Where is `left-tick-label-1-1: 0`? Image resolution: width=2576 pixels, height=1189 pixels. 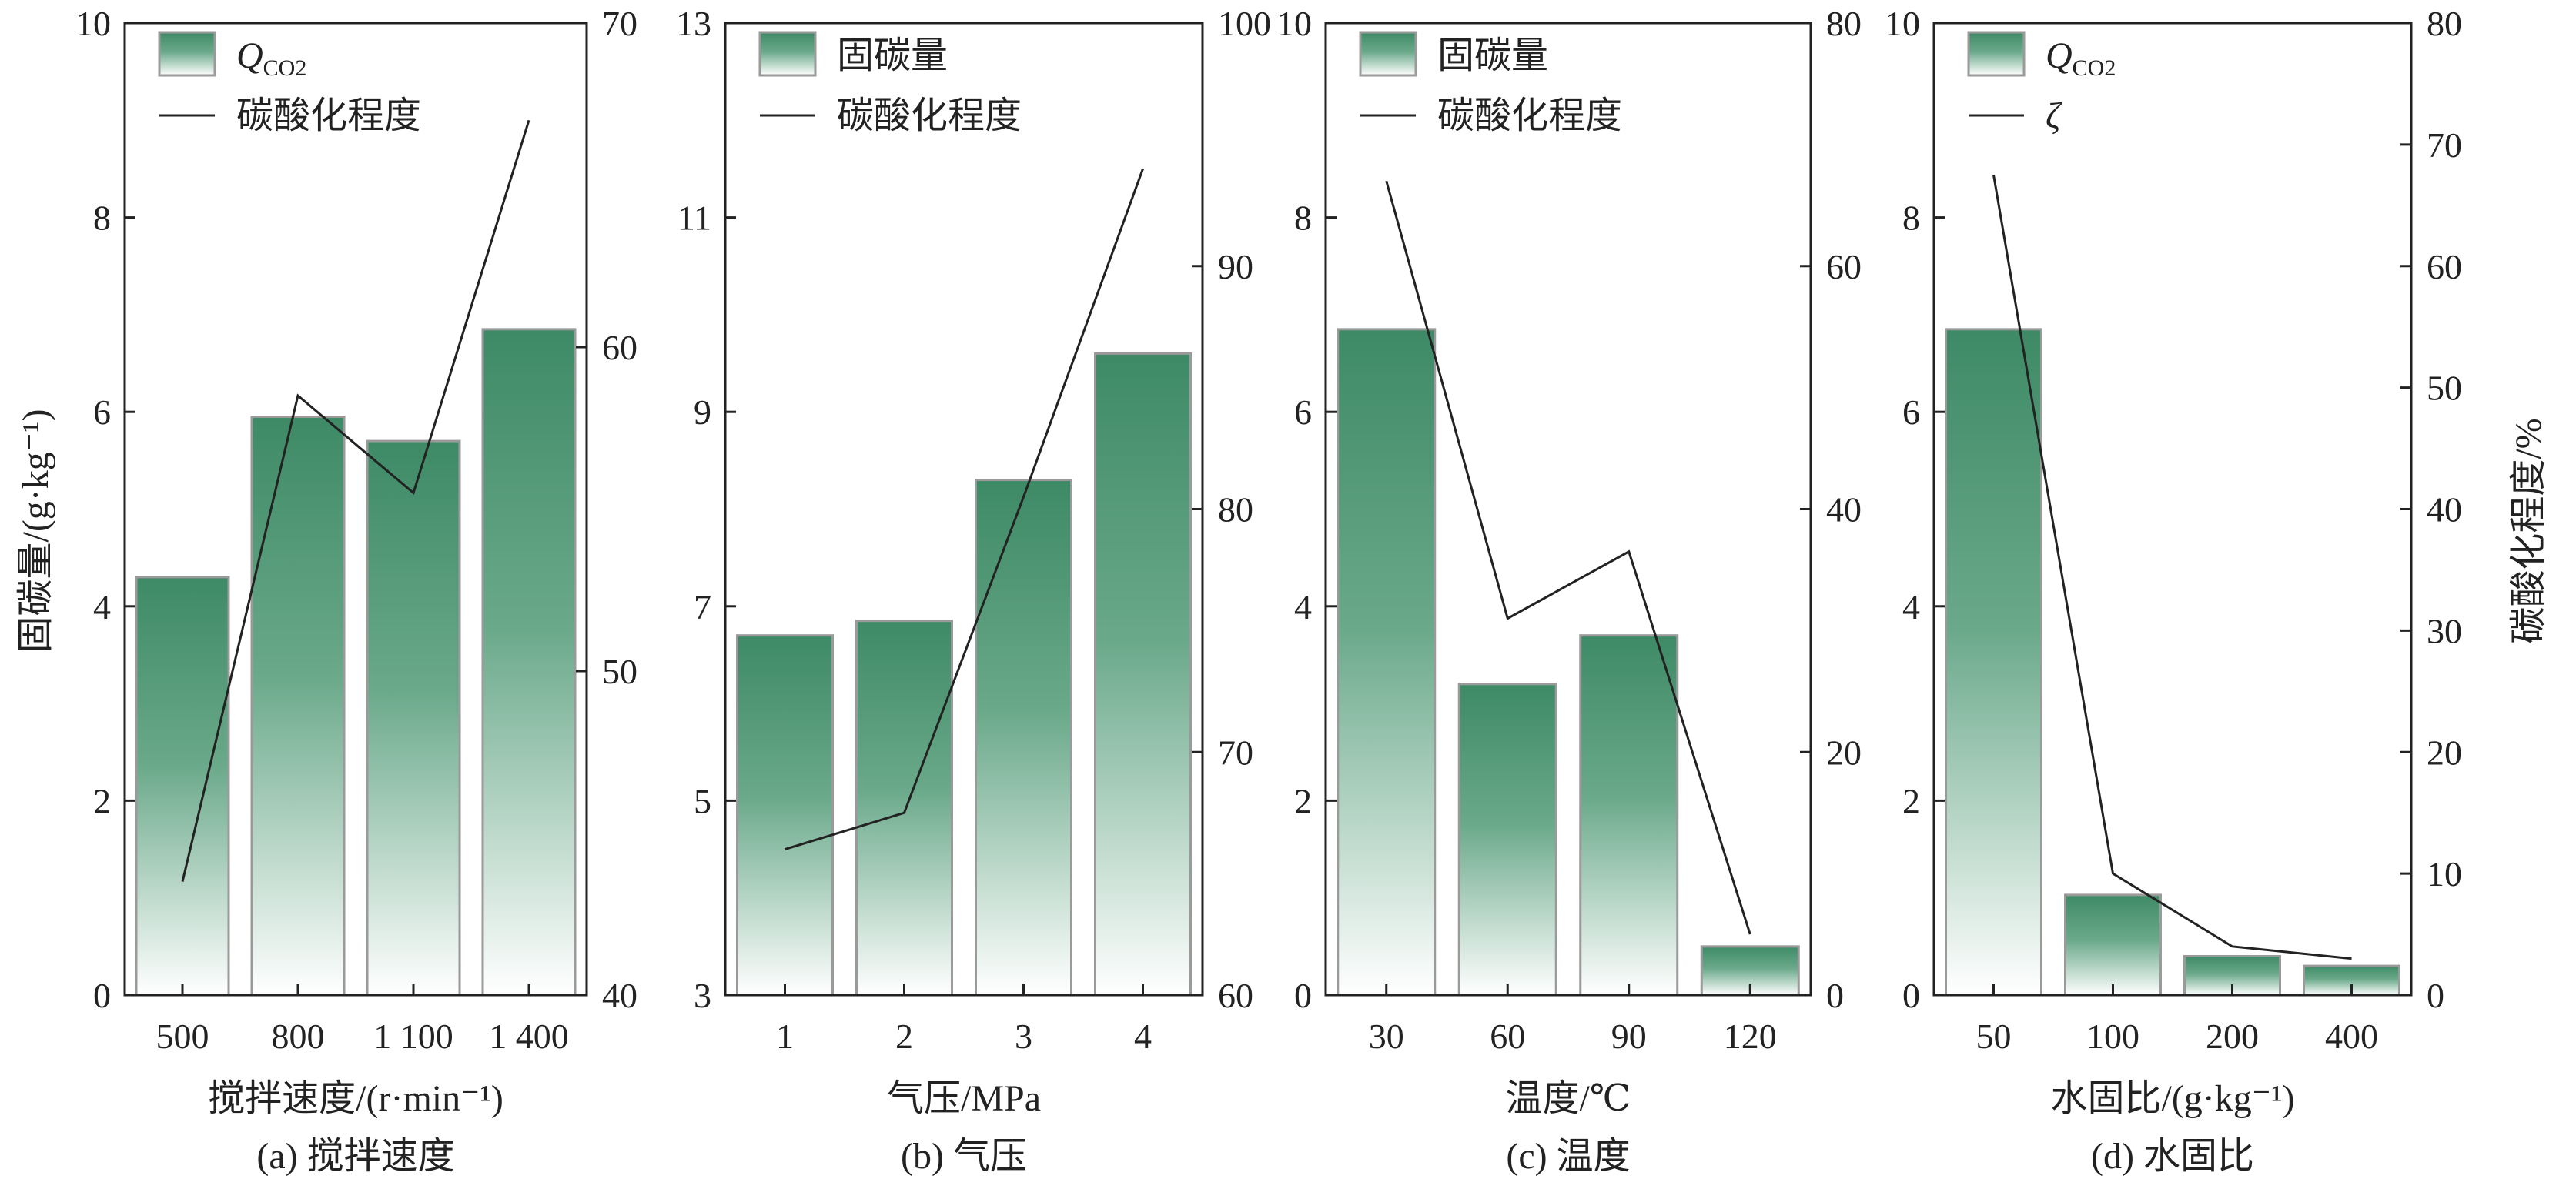
left-tick-label-1-1: 0 is located at coordinates (102, 995).